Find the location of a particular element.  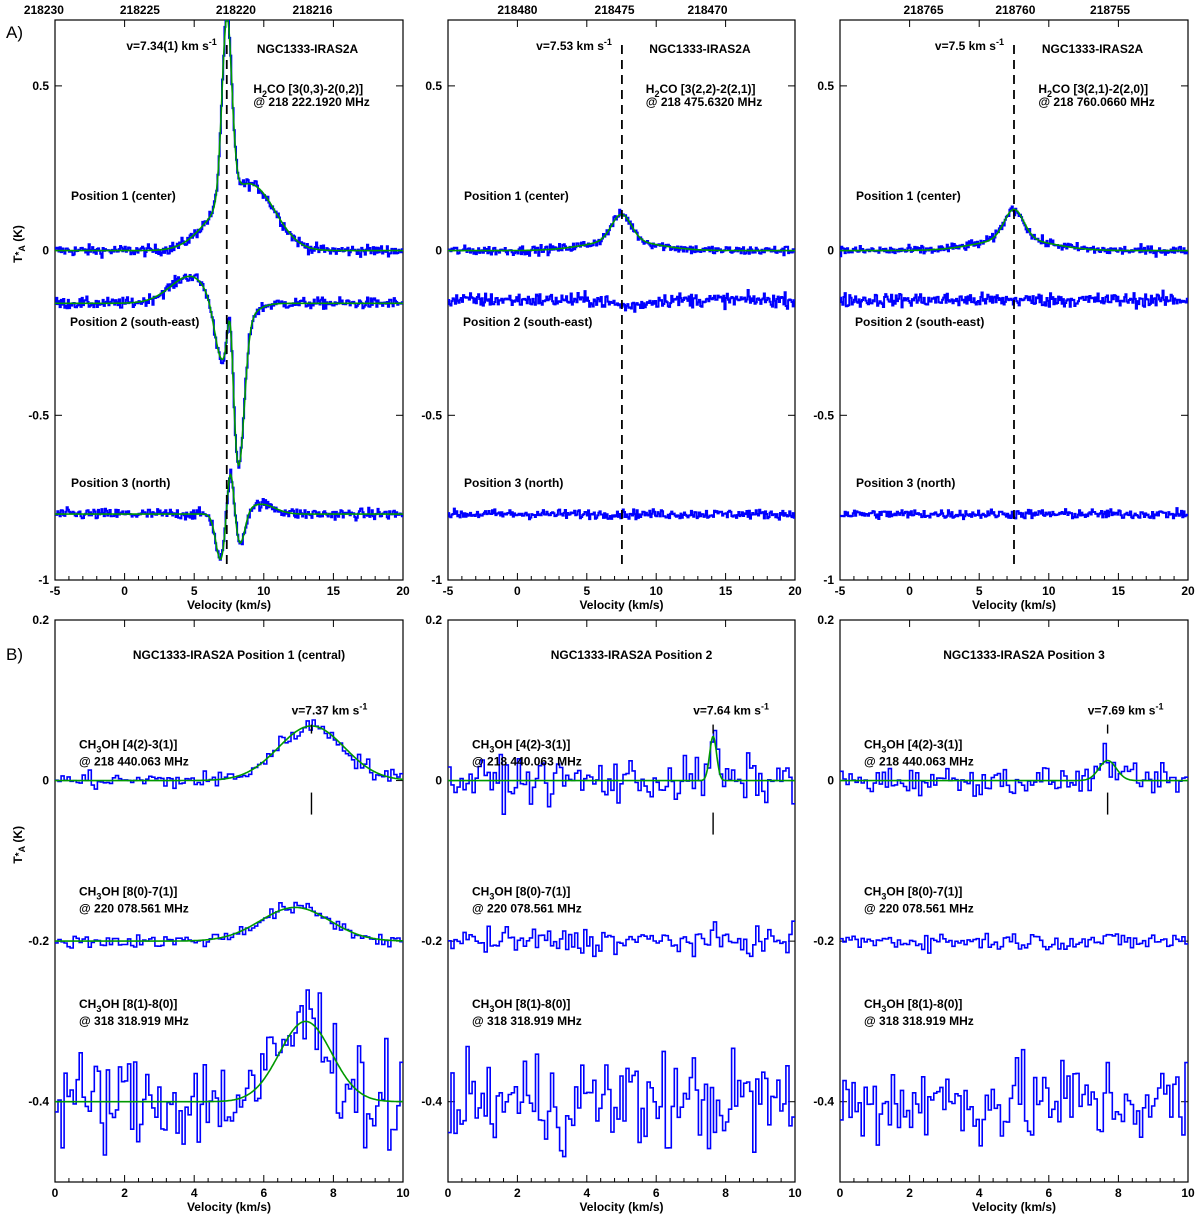

top-frequency-tick-label: 218765 is located at coordinates (923, 10).